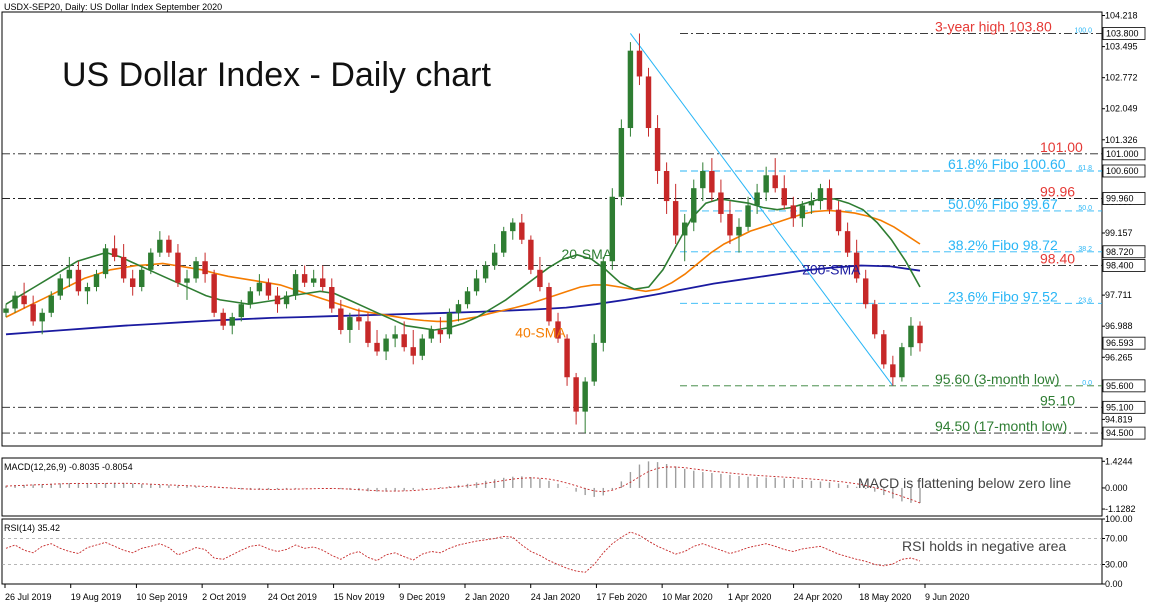 This screenshot has height=607, width=1149. What do you see at coordinates (885, 597) in the screenshot?
I see `date-label: 18 May 2020` at bounding box center [885, 597].